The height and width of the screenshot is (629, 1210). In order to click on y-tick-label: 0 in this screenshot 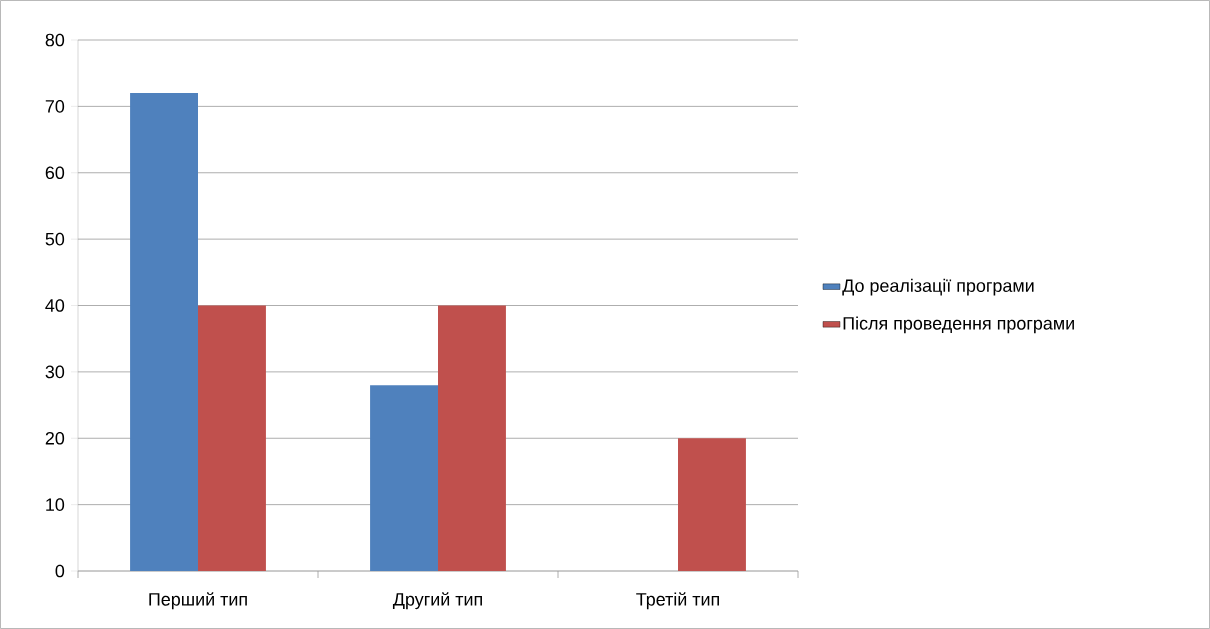, I will do `click(60, 571)`.